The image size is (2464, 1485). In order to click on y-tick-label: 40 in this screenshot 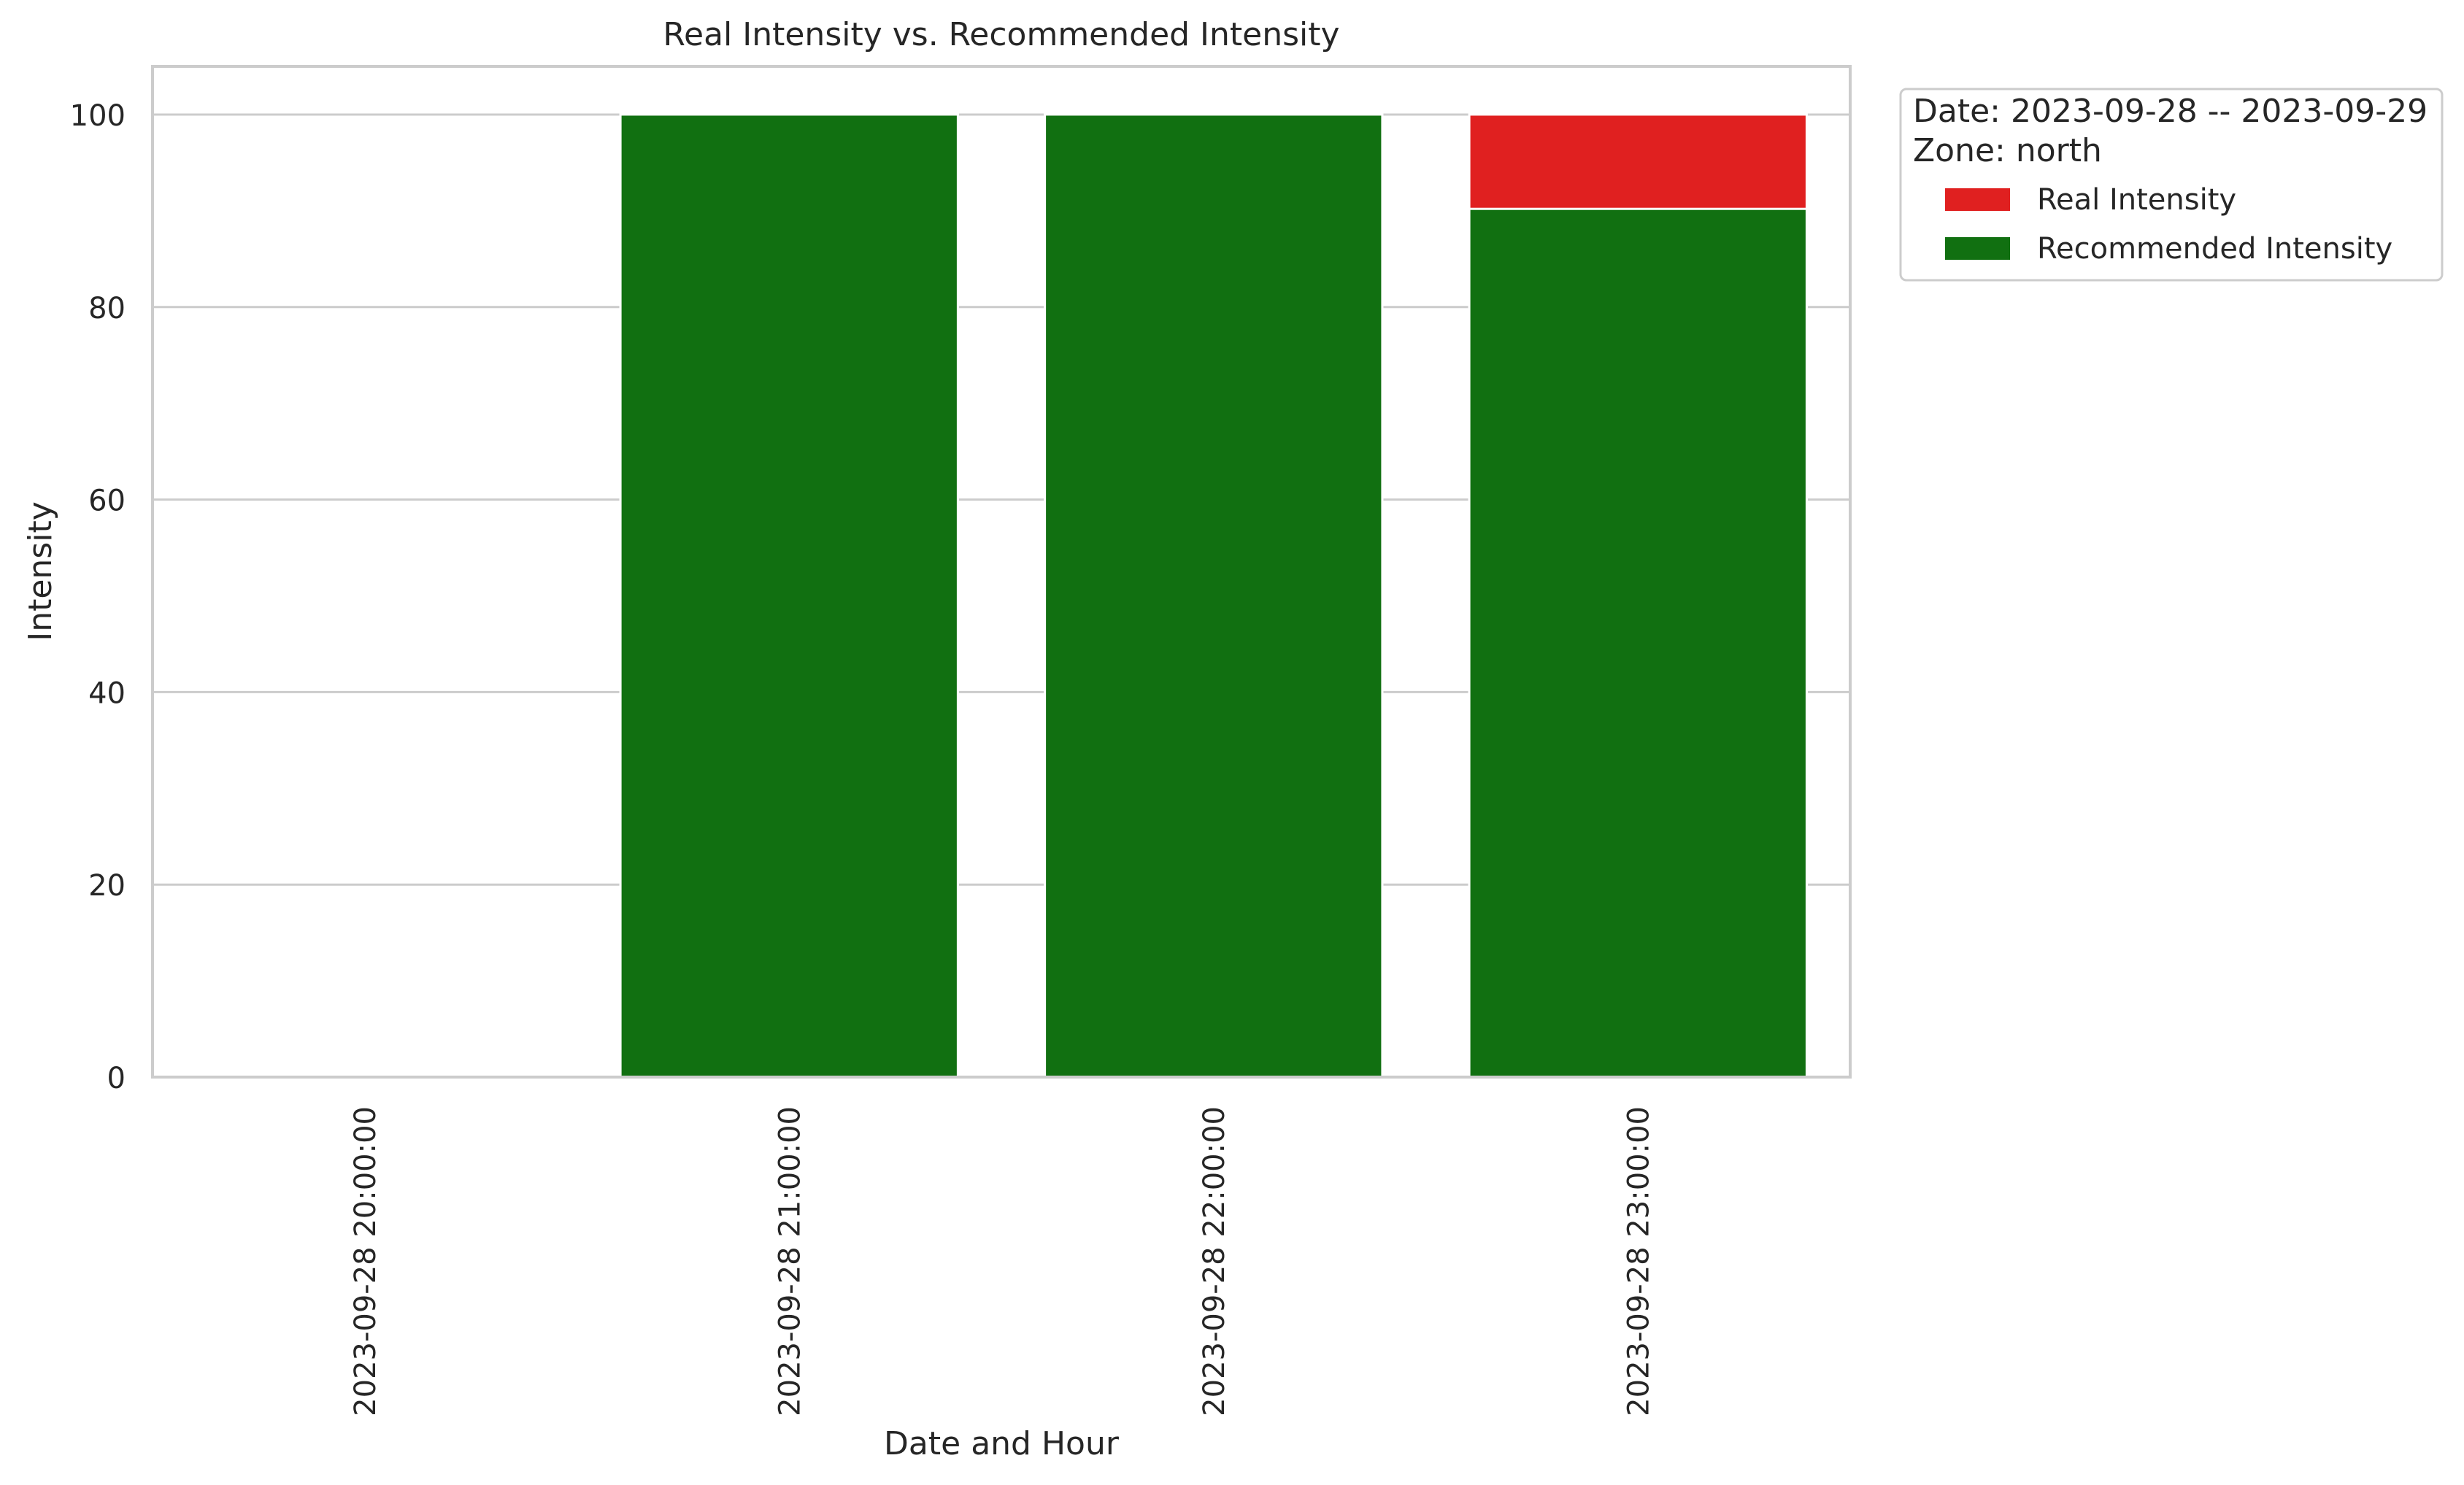, I will do `click(107, 693)`.